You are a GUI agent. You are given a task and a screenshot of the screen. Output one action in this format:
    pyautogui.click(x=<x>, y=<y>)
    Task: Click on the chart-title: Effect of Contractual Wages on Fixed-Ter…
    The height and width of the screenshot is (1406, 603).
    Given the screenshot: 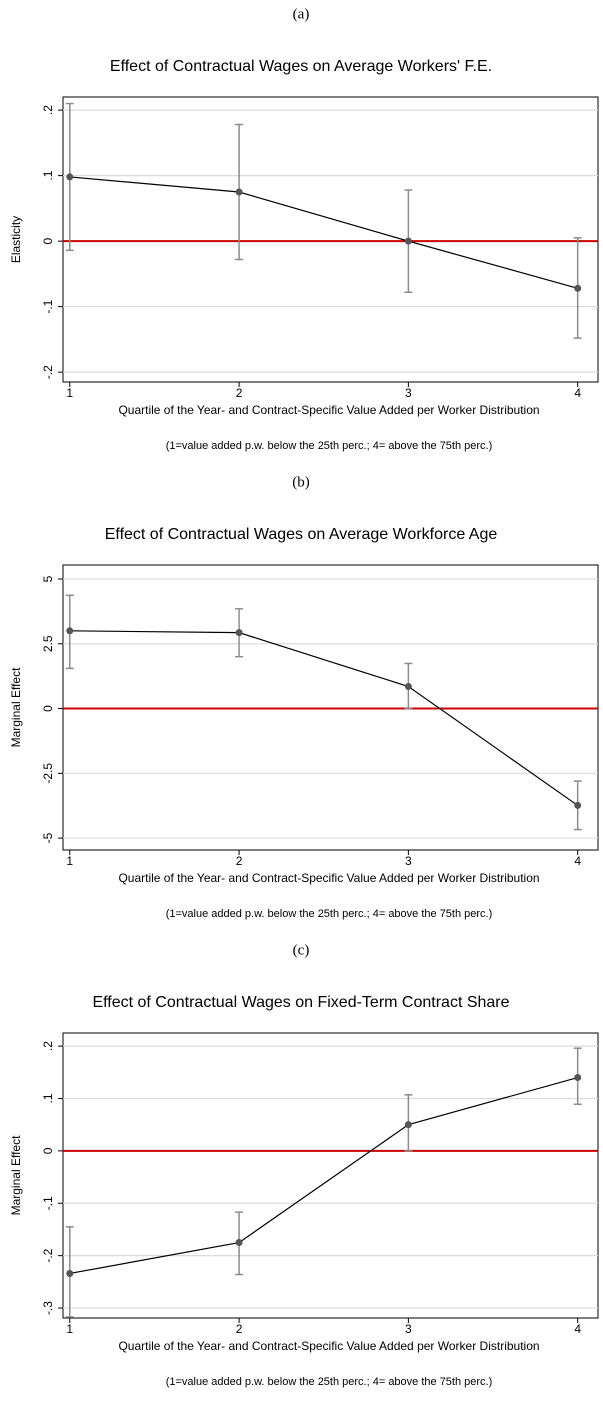 What is the action you would take?
    pyautogui.click(x=300, y=1002)
    